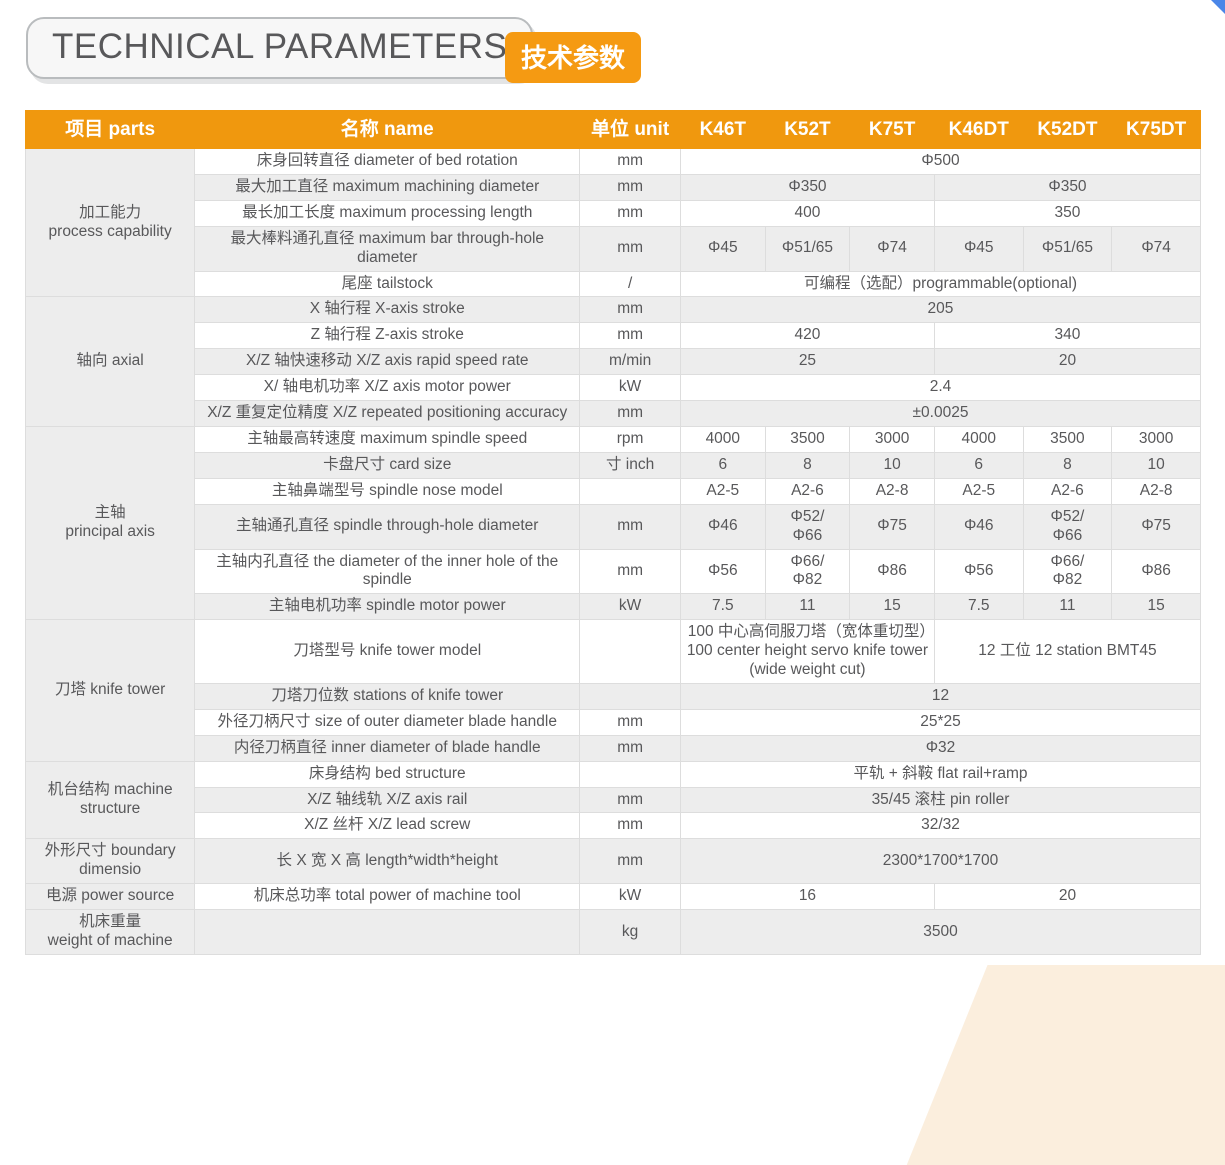 This screenshot has height=1165, width=1225. Describe the element at coordinates (940, 861) in the screenshot. I see `row-value: 2300*1700*1700` at that location.